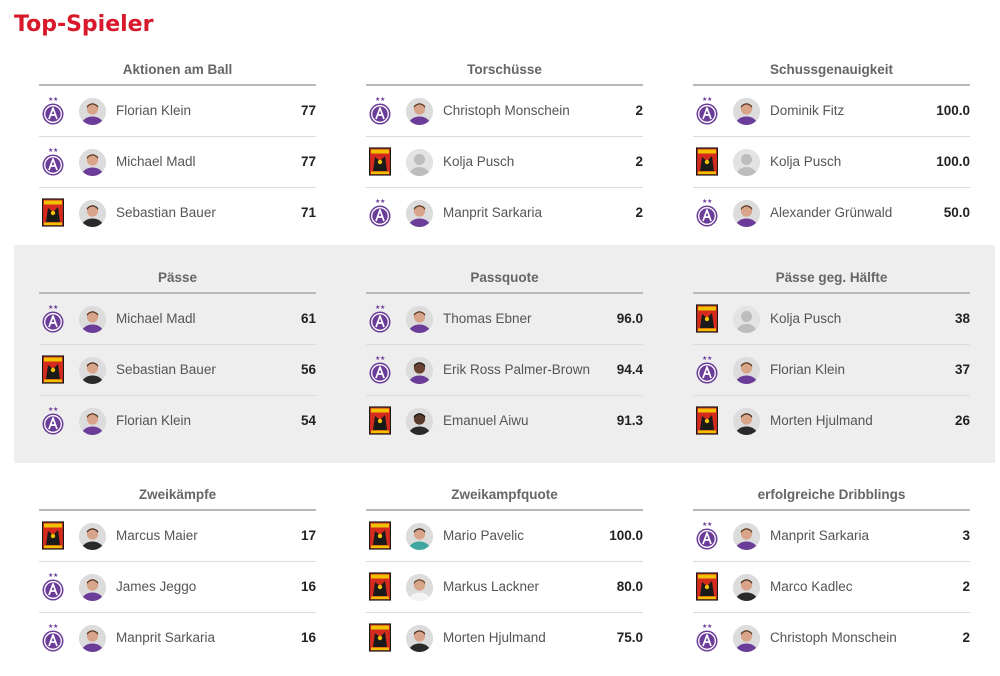  I want to click on player-stat-value: 61, so click(308, 318).